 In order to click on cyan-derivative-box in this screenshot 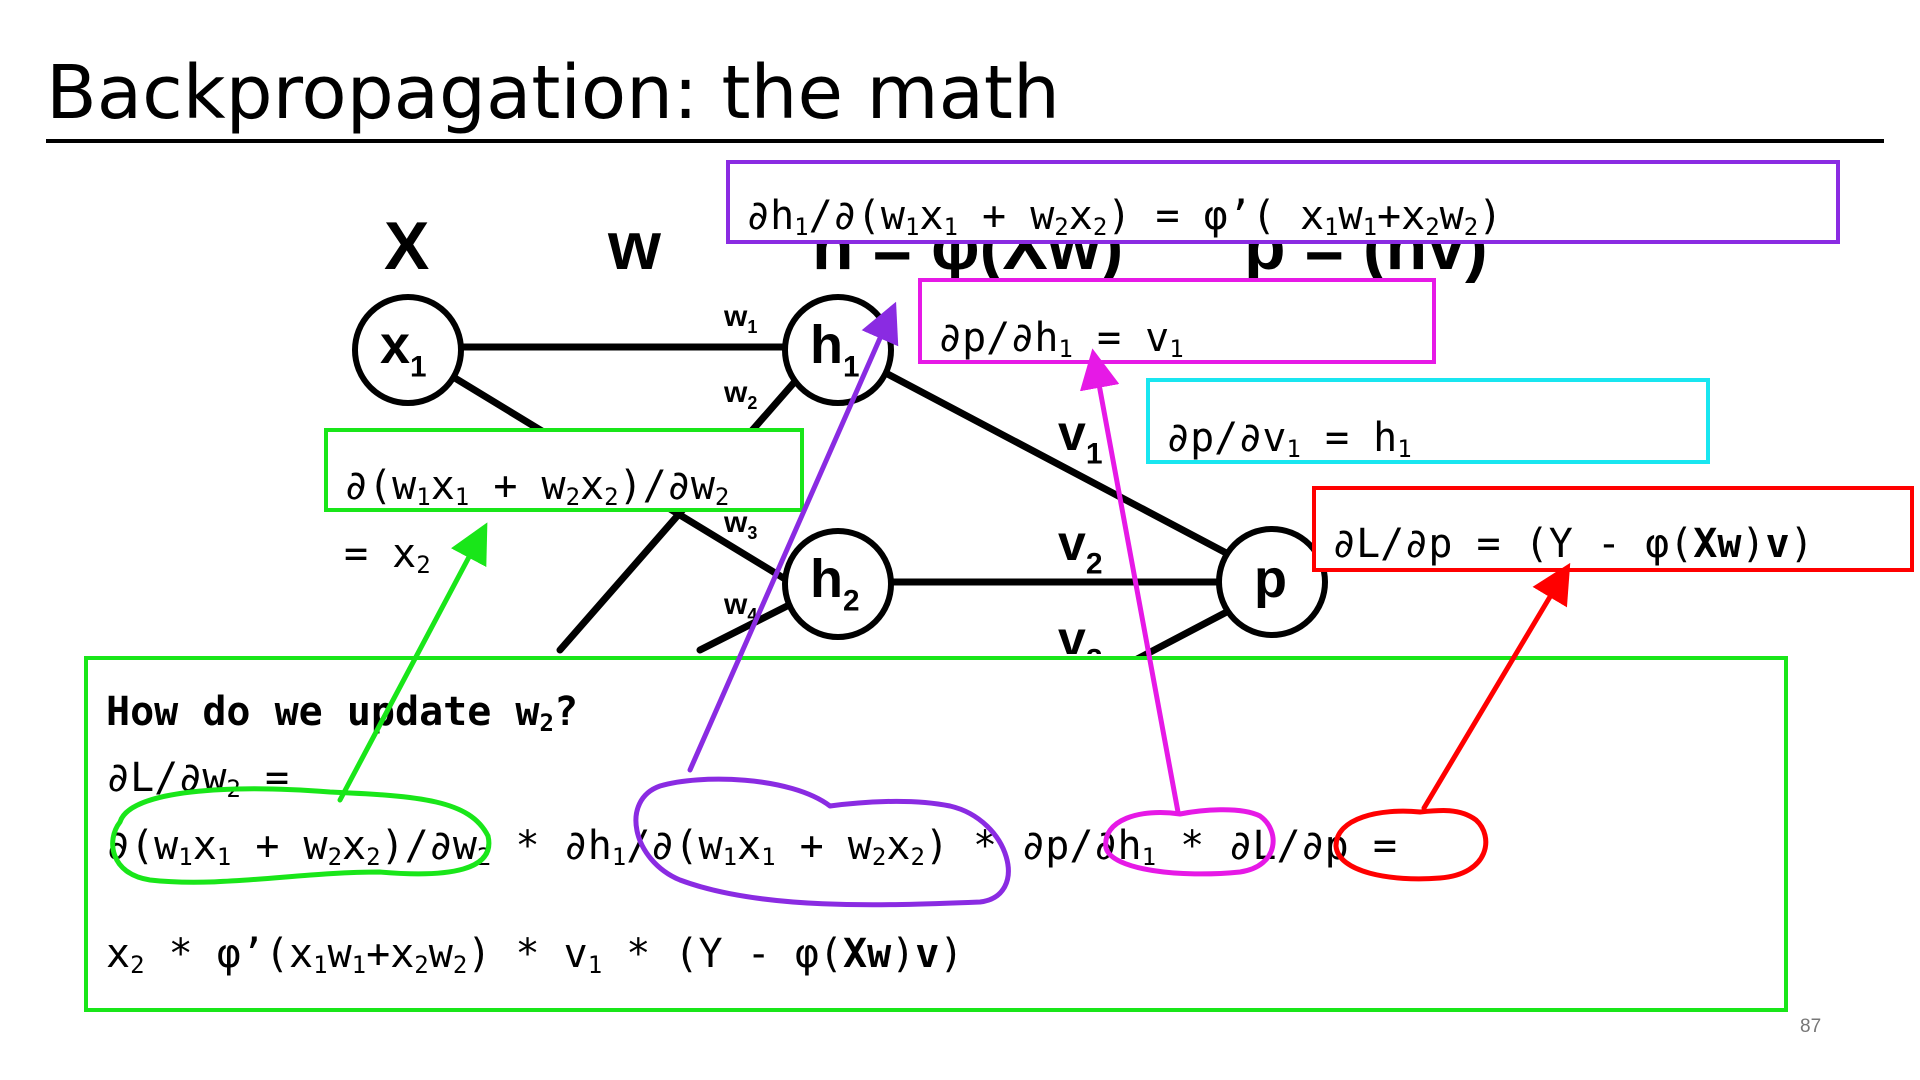, I will do `click(1428, 421)`.